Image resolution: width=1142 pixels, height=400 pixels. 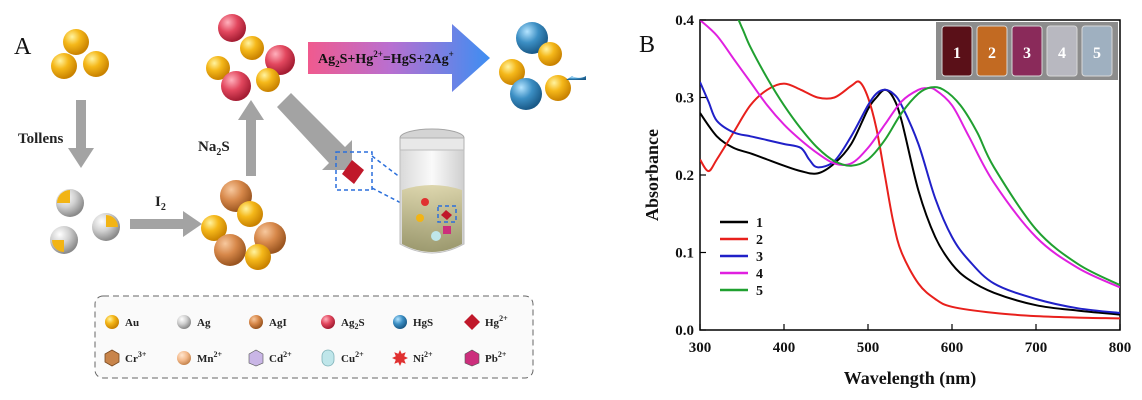 What do you see at coordinates (759, 257) in the screenshot?
I see `legend-entry: 3` at bounding box center [759, 257].